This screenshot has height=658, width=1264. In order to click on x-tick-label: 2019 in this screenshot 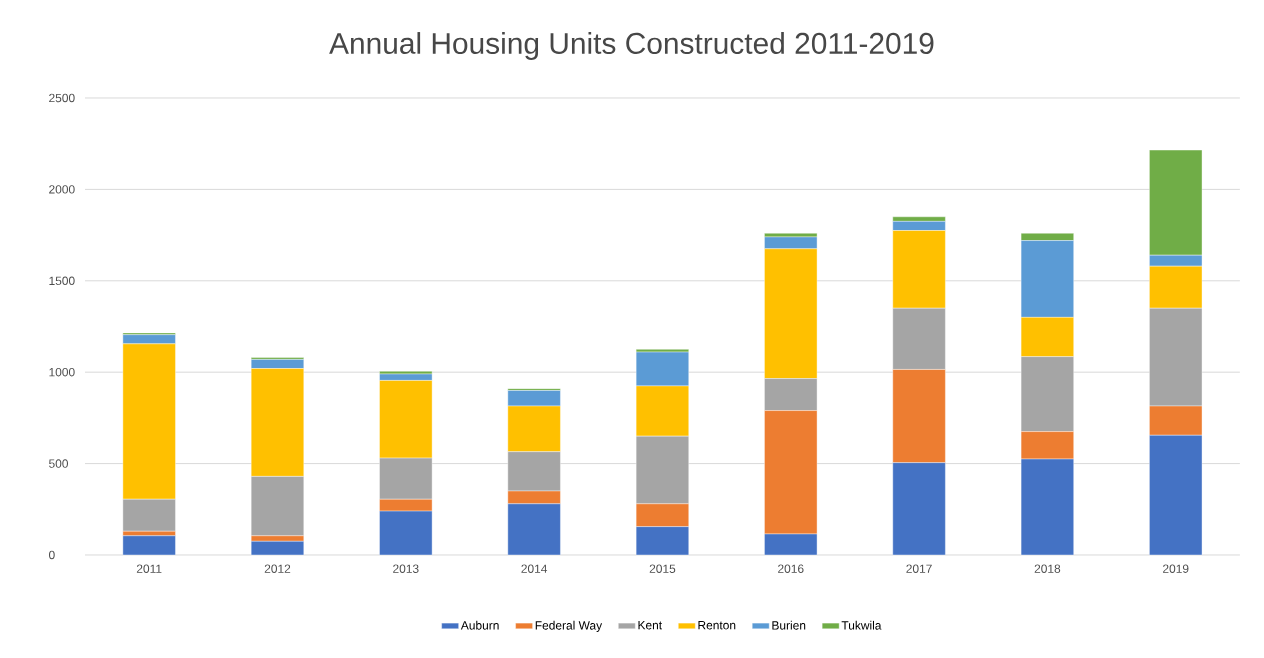, I will do `click(1176, 568)`.